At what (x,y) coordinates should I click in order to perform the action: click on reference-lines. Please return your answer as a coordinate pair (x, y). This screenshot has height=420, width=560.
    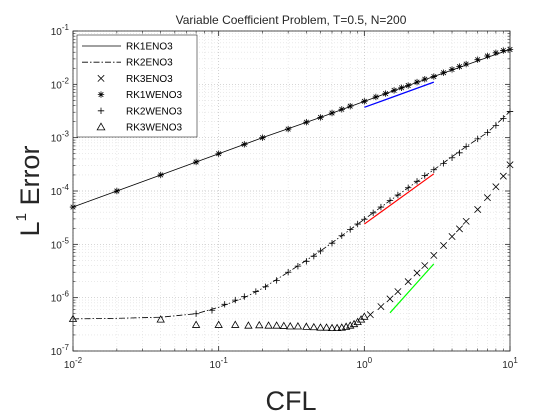
    Looking at the image, I should click on (399, 197).